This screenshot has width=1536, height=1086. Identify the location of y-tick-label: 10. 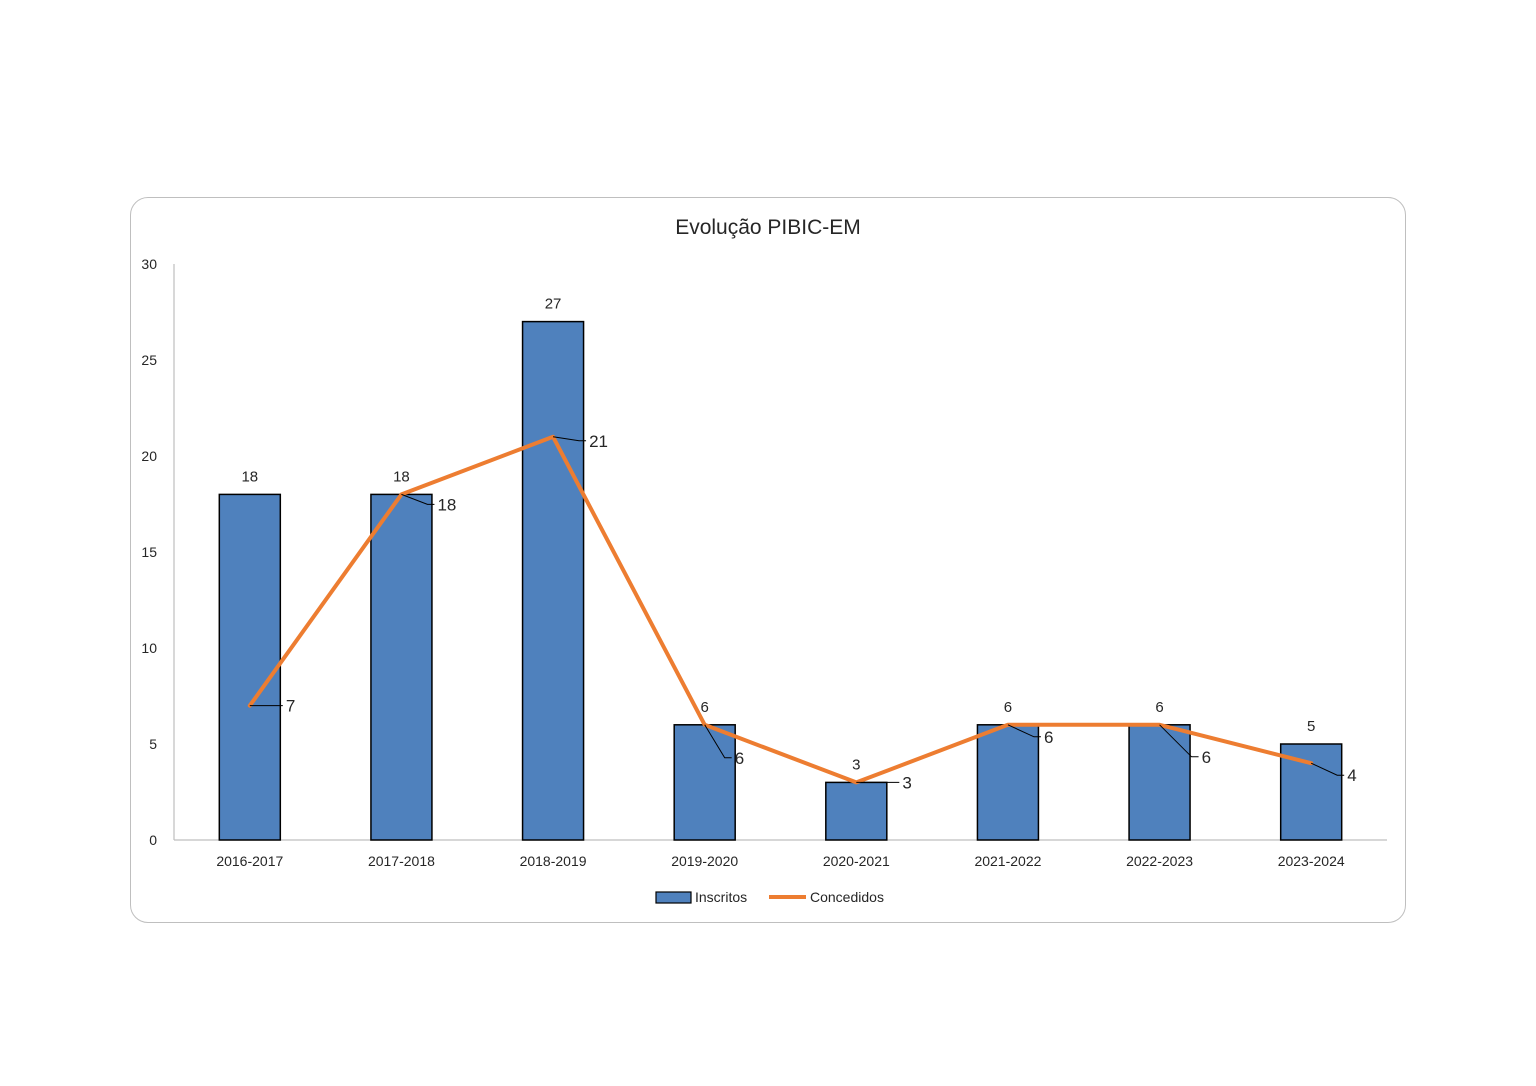
(149, 648).